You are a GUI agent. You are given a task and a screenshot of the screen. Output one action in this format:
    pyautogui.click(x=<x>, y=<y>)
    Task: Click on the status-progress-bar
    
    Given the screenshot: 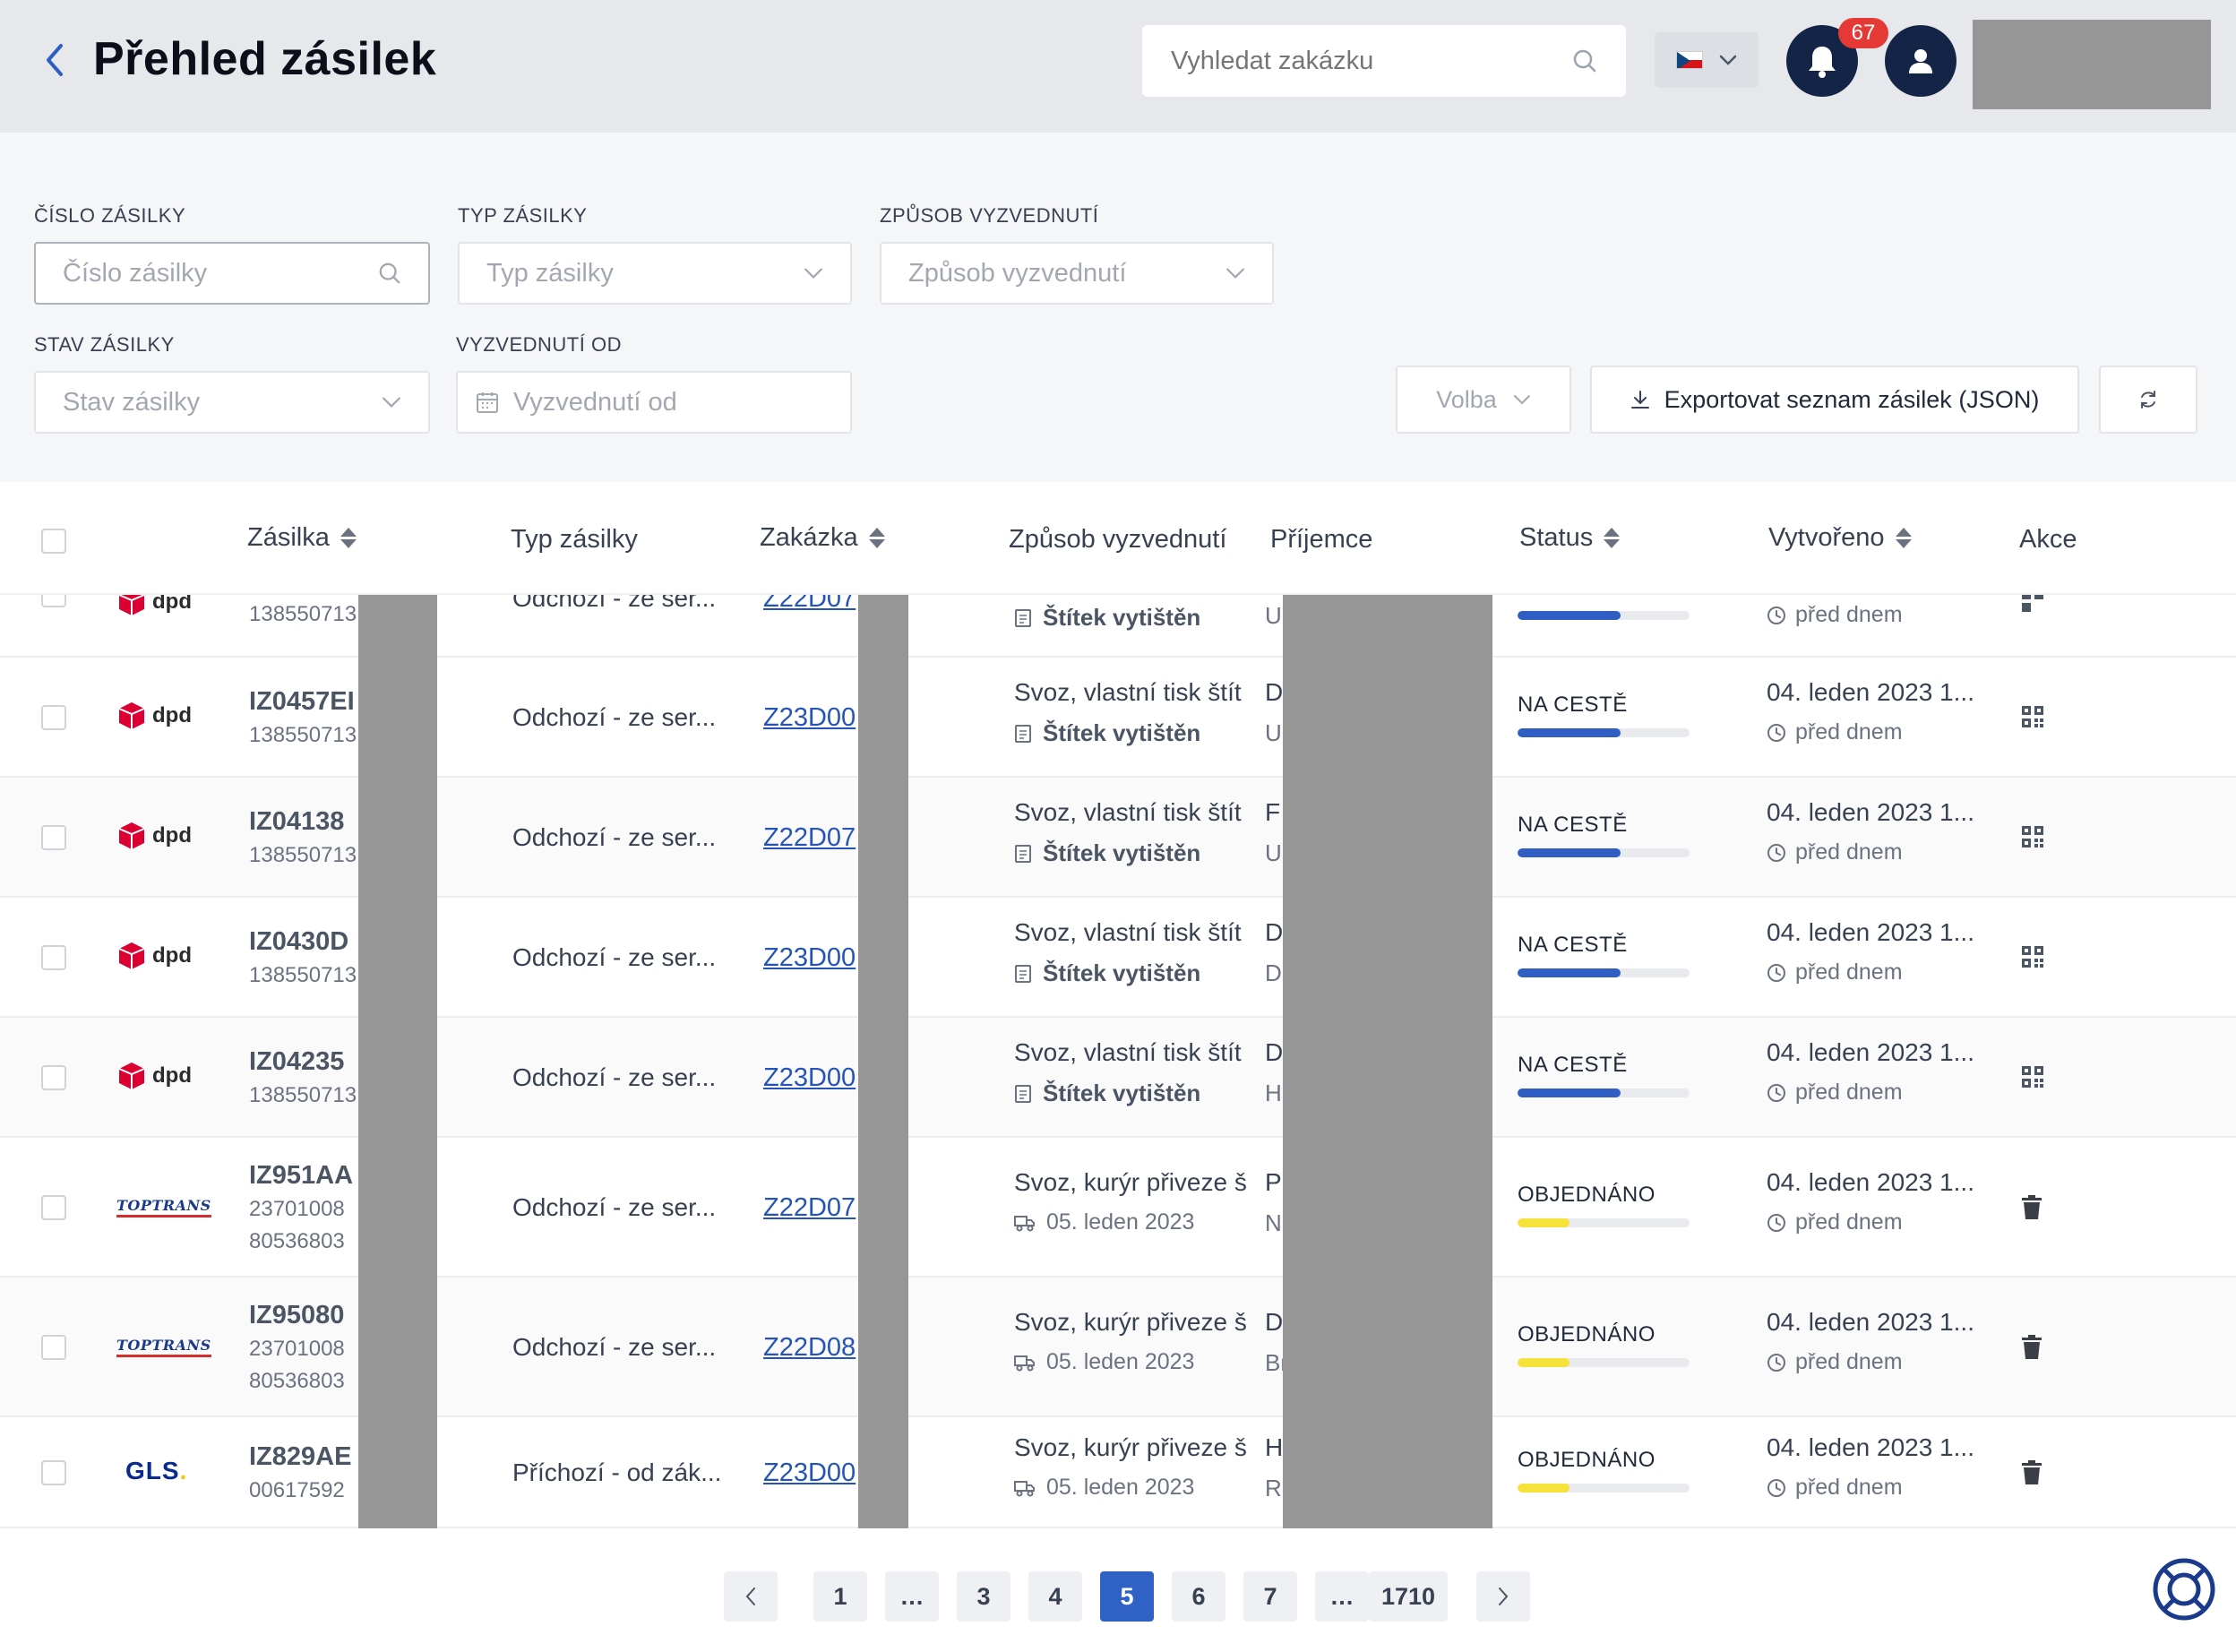 What is the action you would take?
    pyautogui.click(x=1604, y=852)
    